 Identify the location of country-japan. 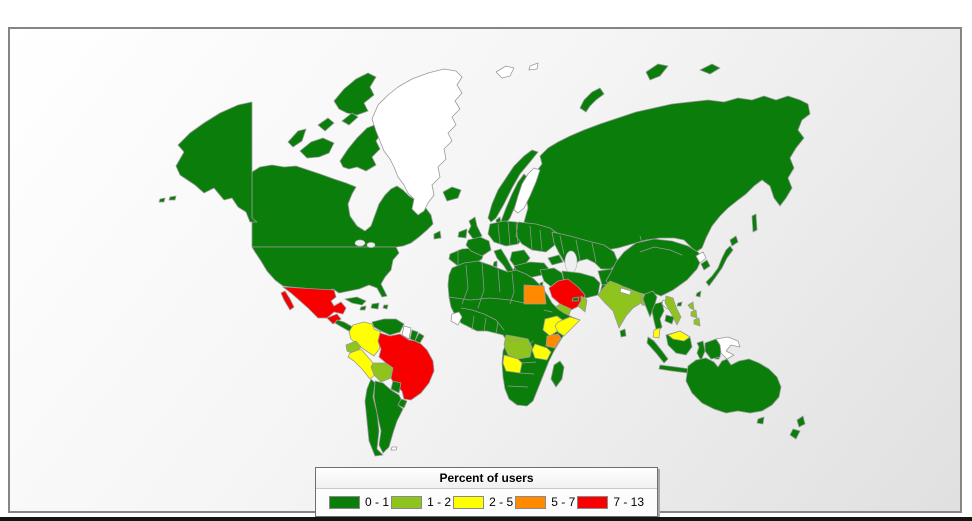
(719, 266).